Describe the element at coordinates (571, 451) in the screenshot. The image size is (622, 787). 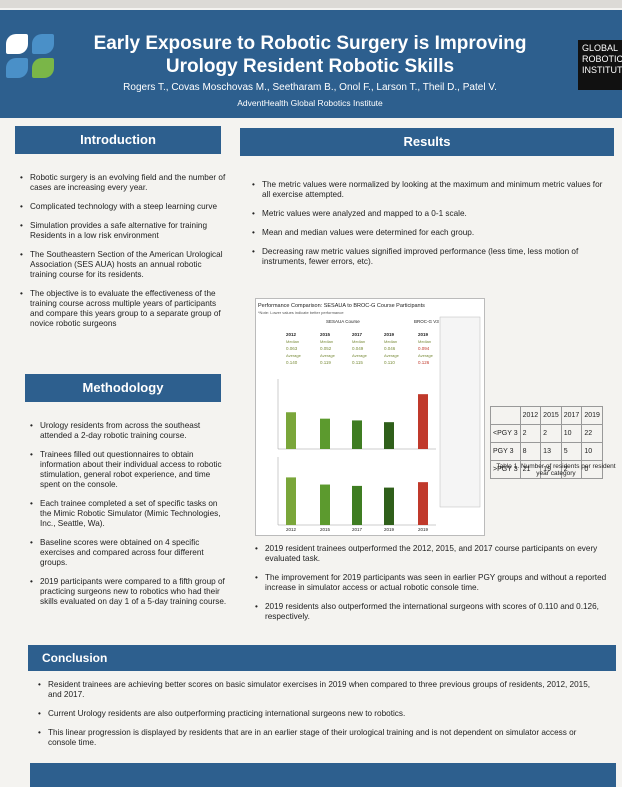
I see `table-cell: 5` at that location.